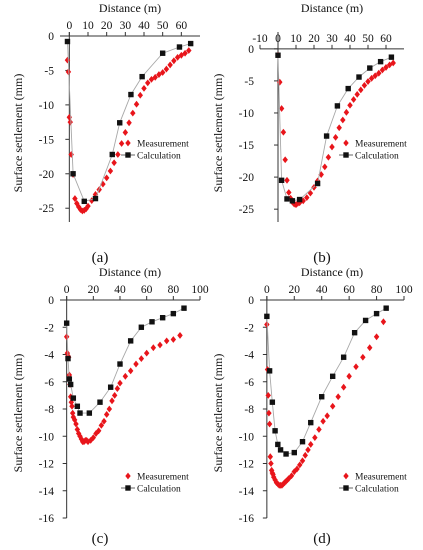 This screenshot has height=550, width=423. What do you see at coordinates (322, 539) in the screenshot?
I see `panel-label: (d)` at bounding box center [322, 539].